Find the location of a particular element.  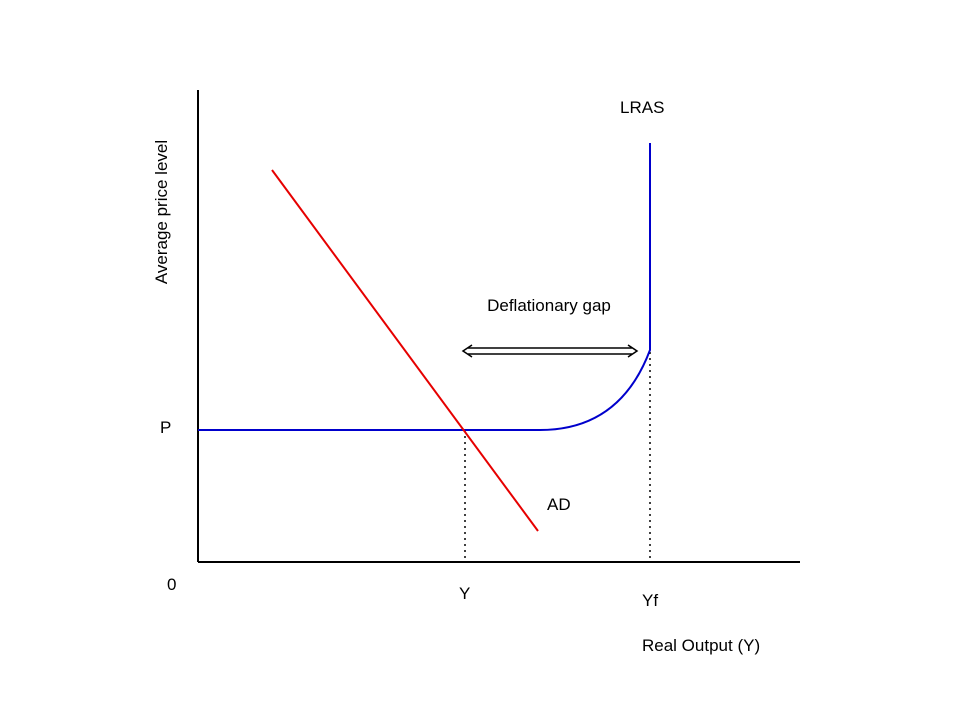

deflationary-gap-arrow is located at coordinates (550, 351).